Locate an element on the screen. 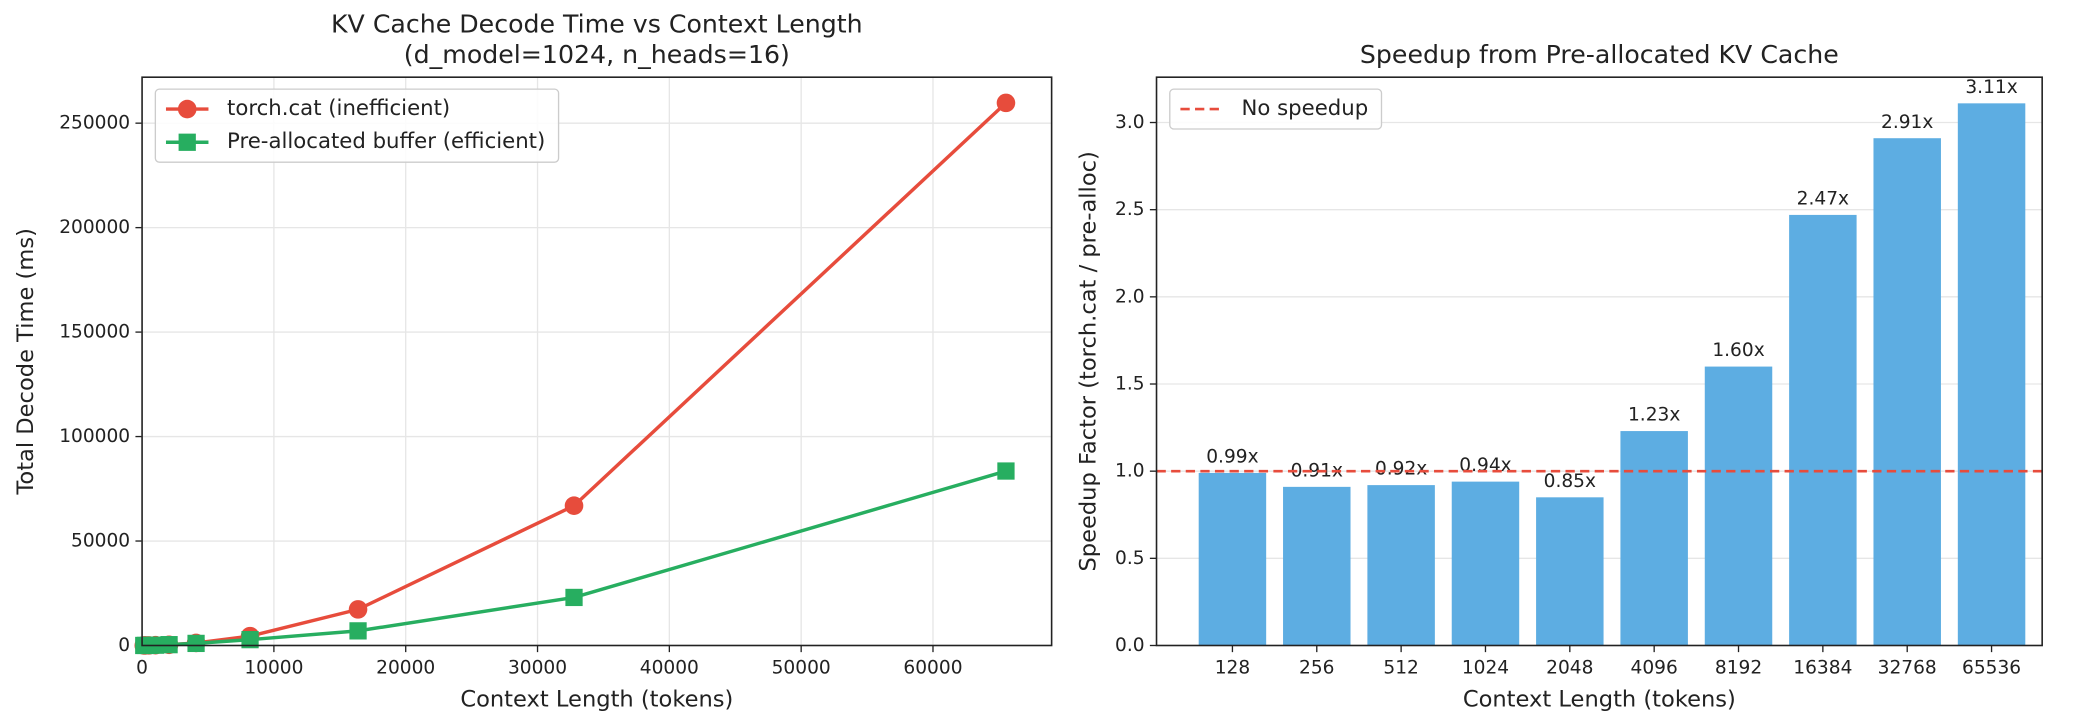  legend: No speedup is located at coordinates (1276, 109).